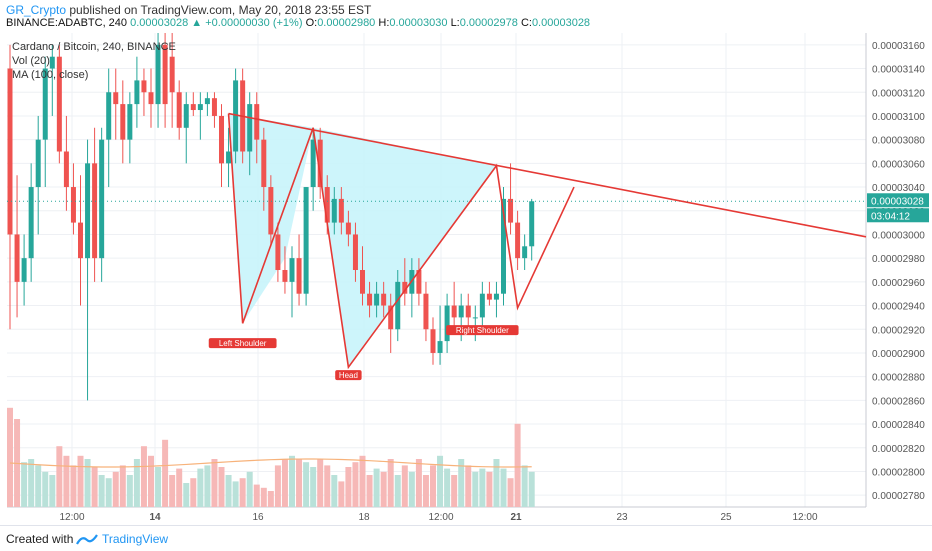 The height and width of the screenshot is (551, 932). I want to click on author-link: GR_Crypto, so click(36, 10).